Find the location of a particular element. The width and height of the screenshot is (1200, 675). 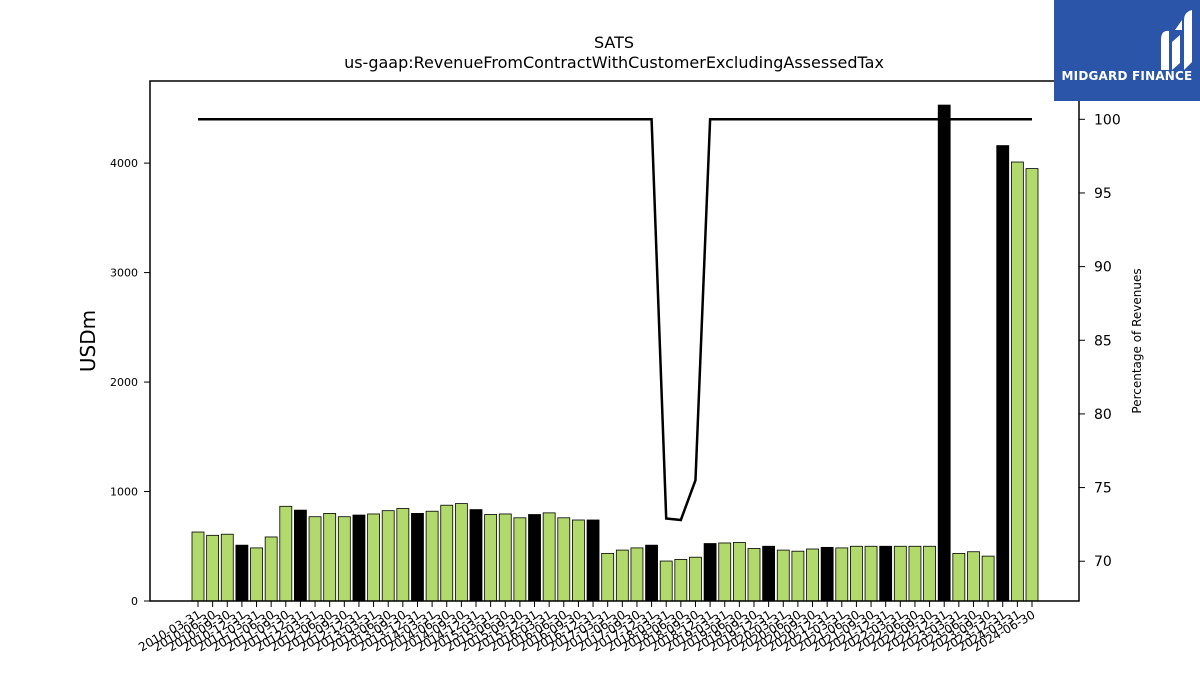

left-axis: 0 1000 2000 3000 4000 is located at coordinates (130, 382).